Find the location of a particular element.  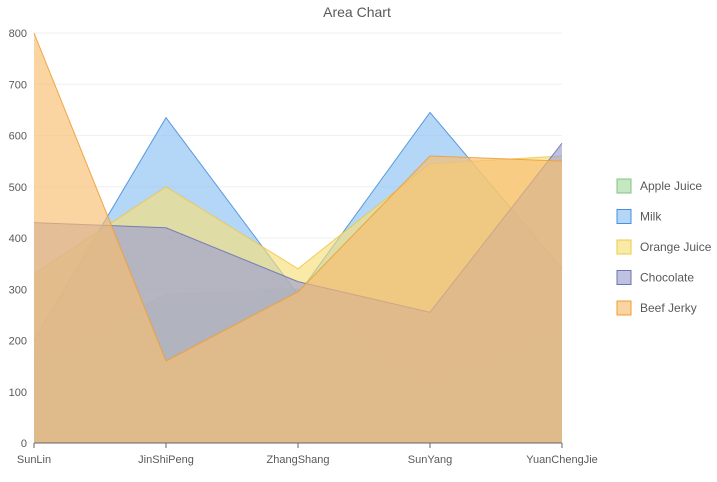

legend-item: Milk is located at coordinates (639, 216).